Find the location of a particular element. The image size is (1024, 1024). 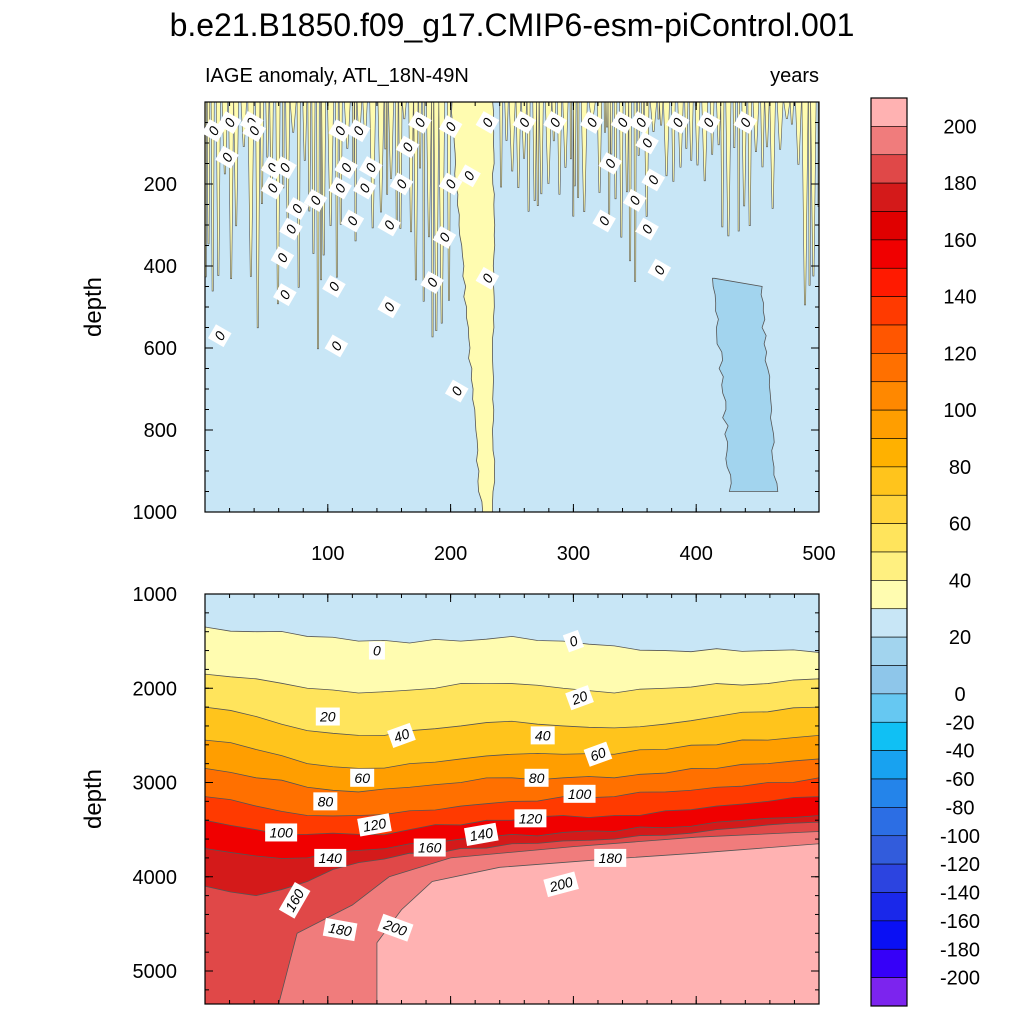

colorbar-label: 60 is located at coordinates (960, 525).